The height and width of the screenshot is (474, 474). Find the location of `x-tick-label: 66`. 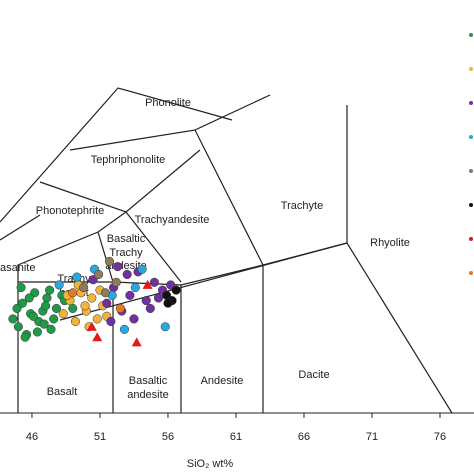

x-tick-label: 66 is located at coordinates (304, 437).